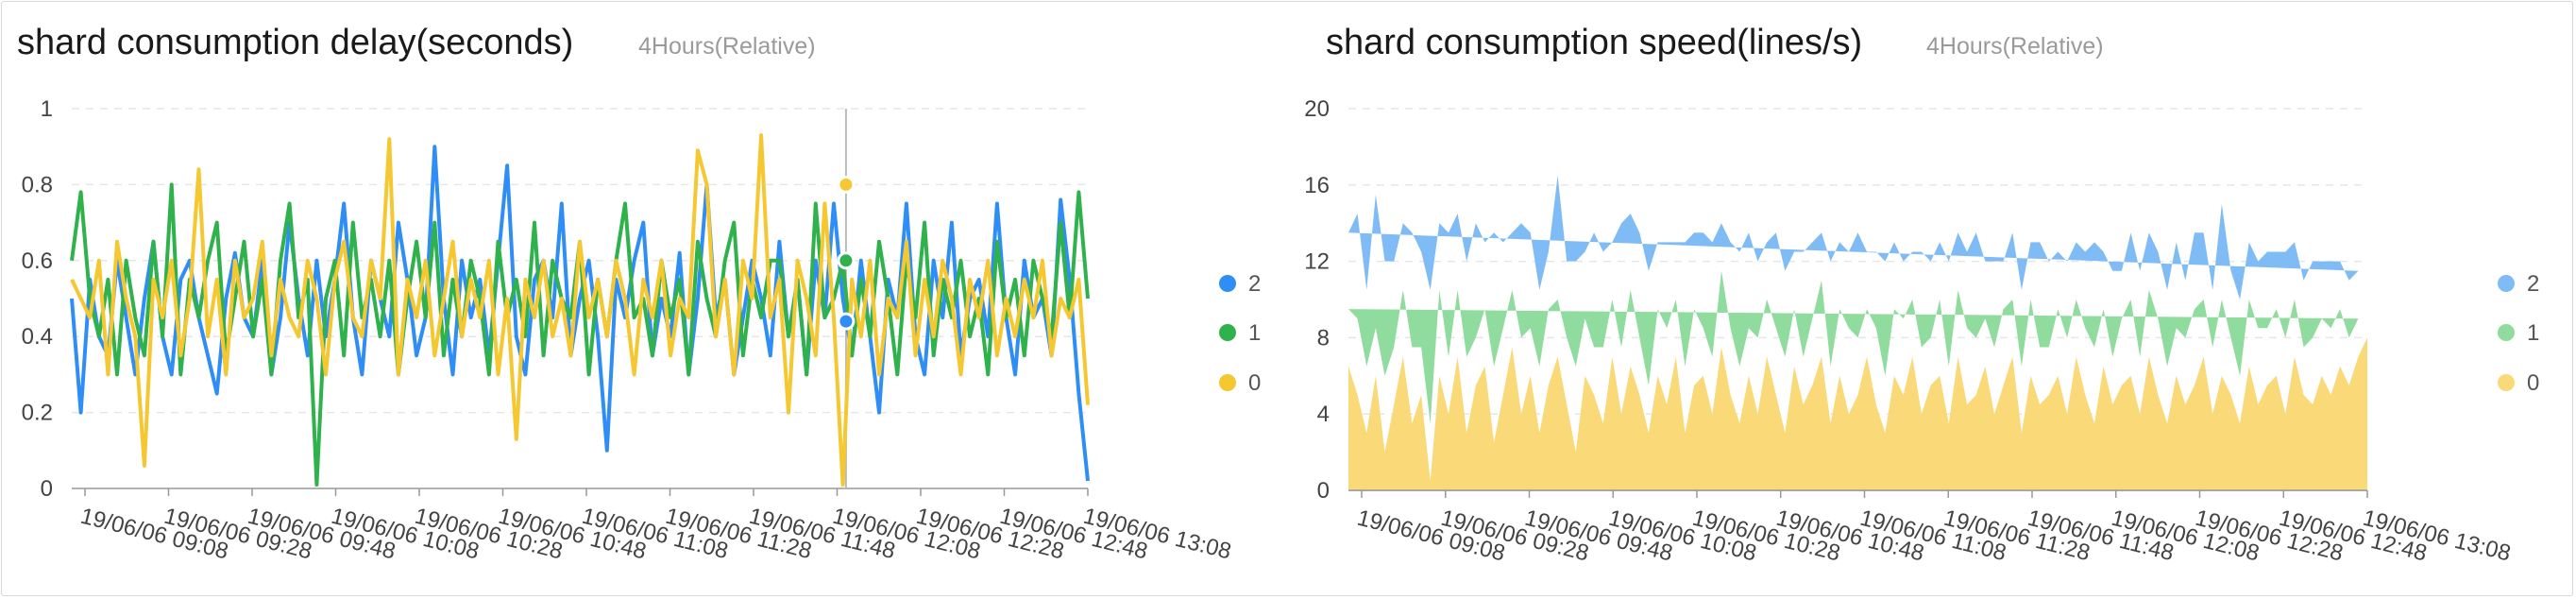 This screenshot has width=2576, height=599. I want to click on y-tick-label: 16, so click(1317, 185).